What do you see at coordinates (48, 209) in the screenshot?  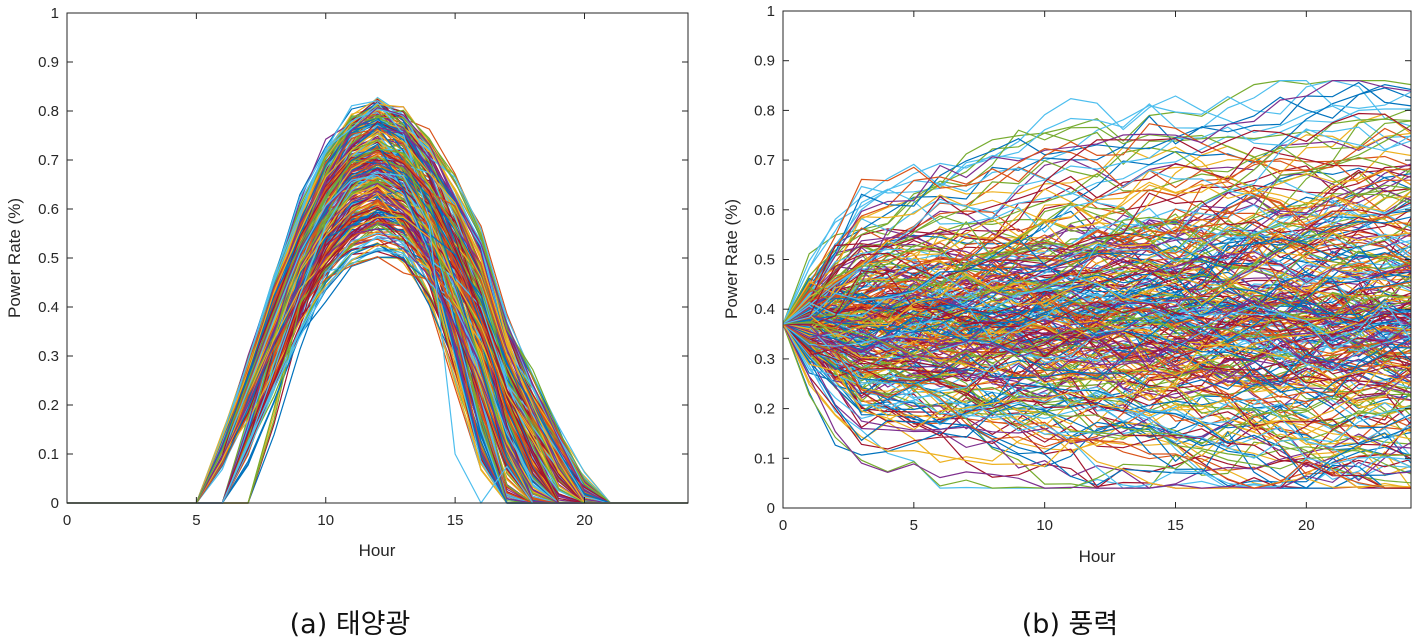 I see `y-tick-label-solar: 0.6` at bounding box center [48, 209].